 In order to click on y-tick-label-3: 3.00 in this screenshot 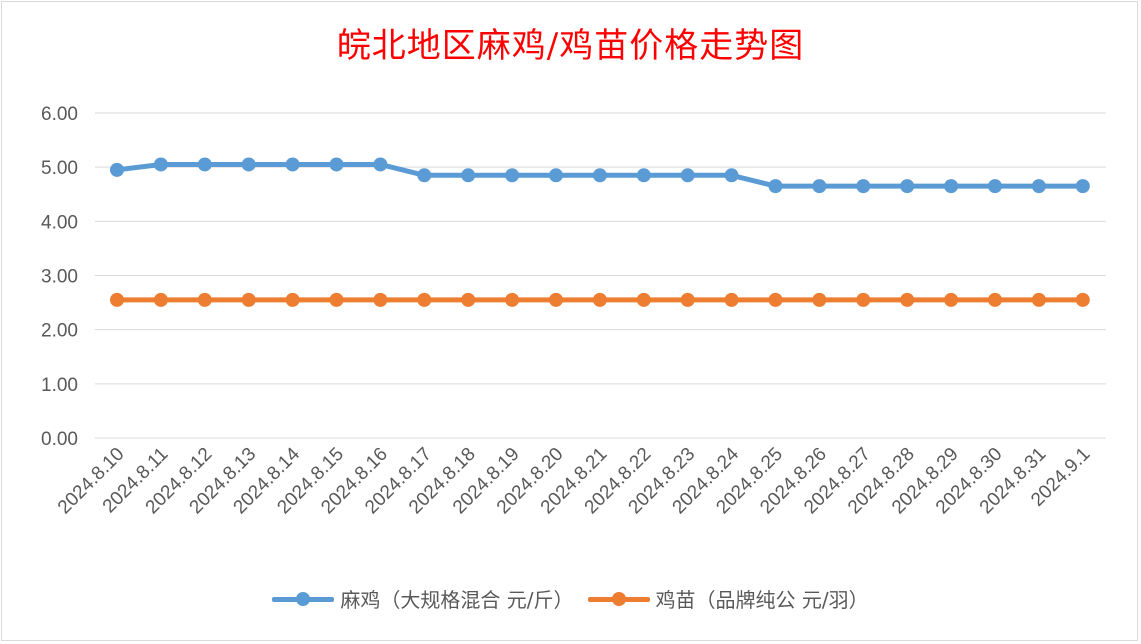, I will do `click(59, 277)`.